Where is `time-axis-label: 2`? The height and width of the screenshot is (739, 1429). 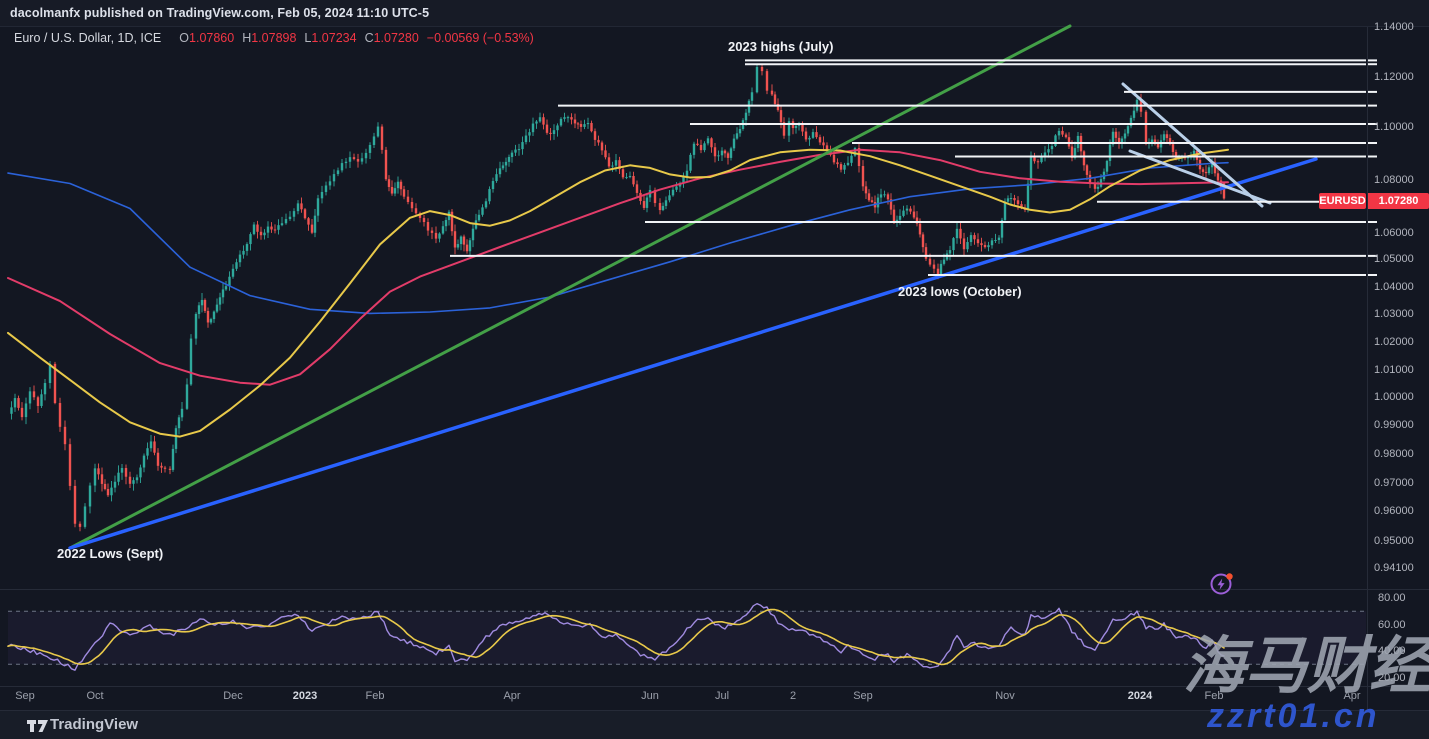 time-axis-label: 2 is located at coordinates (793, 696).